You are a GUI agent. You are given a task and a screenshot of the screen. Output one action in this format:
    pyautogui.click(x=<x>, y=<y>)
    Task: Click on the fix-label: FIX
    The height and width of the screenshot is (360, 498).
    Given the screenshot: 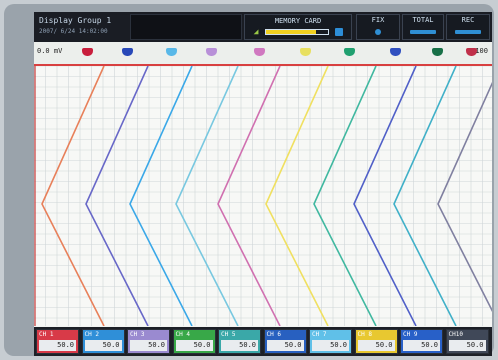 What is the action you would take?
    pyautogui.click(x=378, y=20)
    